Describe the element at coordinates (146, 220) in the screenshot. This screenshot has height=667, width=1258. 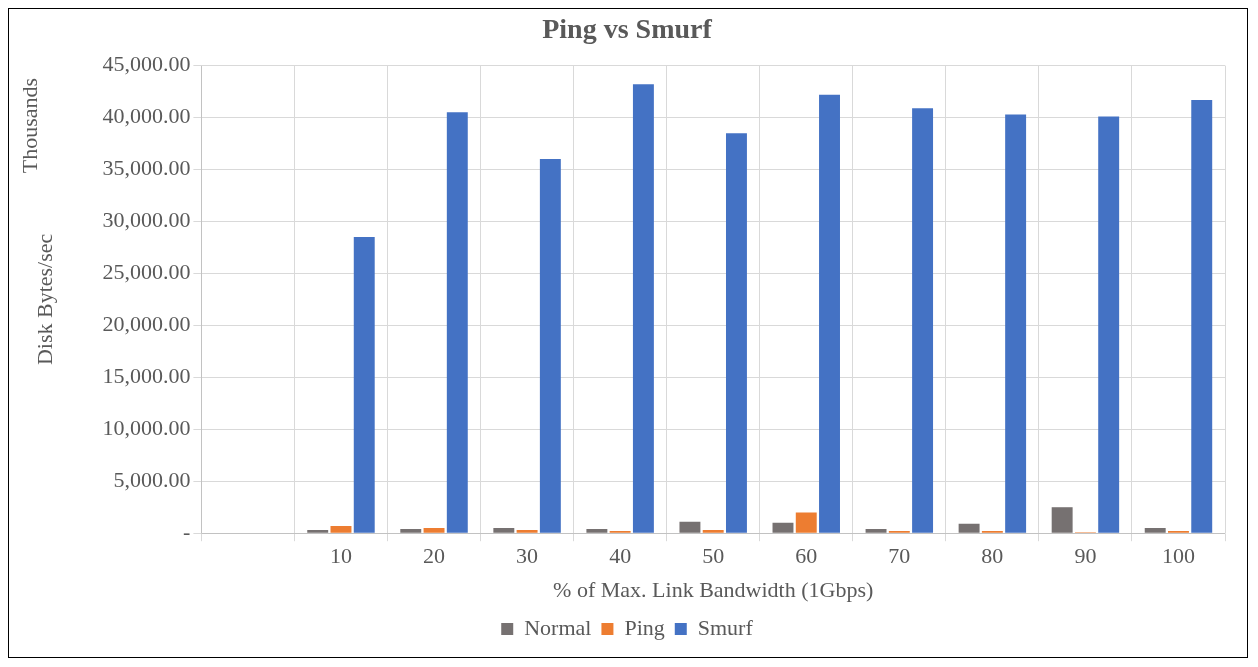
I see `y-tick-label: 30,000.00` at that location.